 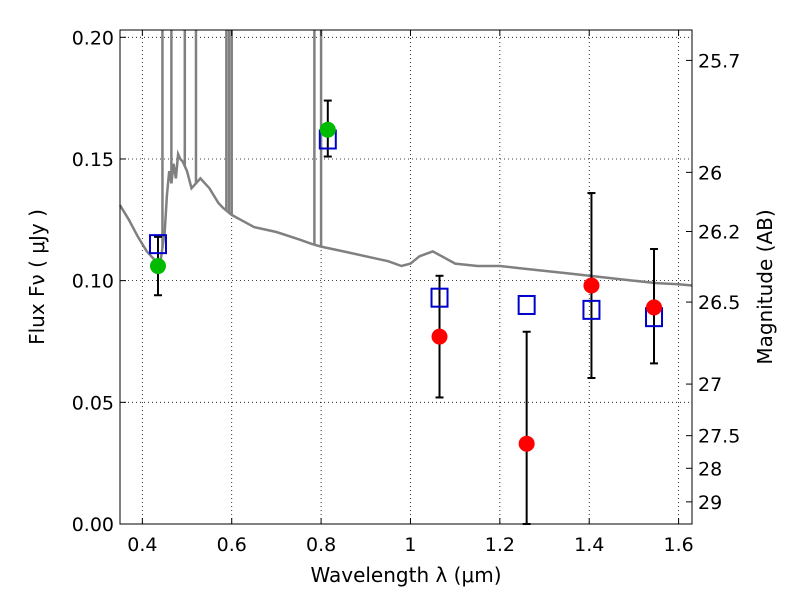 I want to click on y-tick-label: 0.15, so click(x=93, y=160).